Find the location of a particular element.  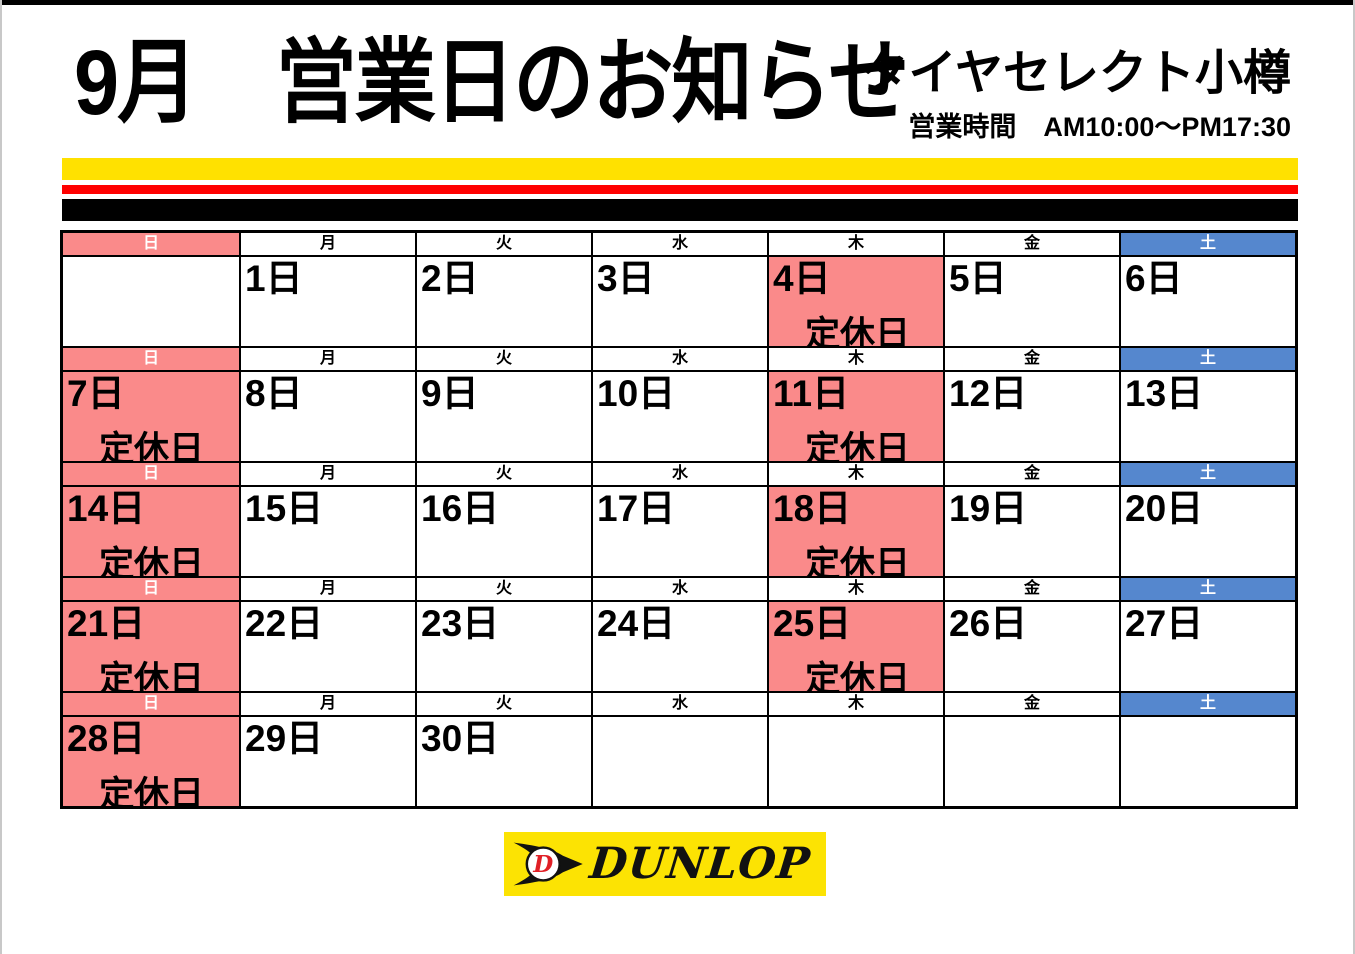

calendar-day-5: 5日 is located at coordinates (1031, 301).